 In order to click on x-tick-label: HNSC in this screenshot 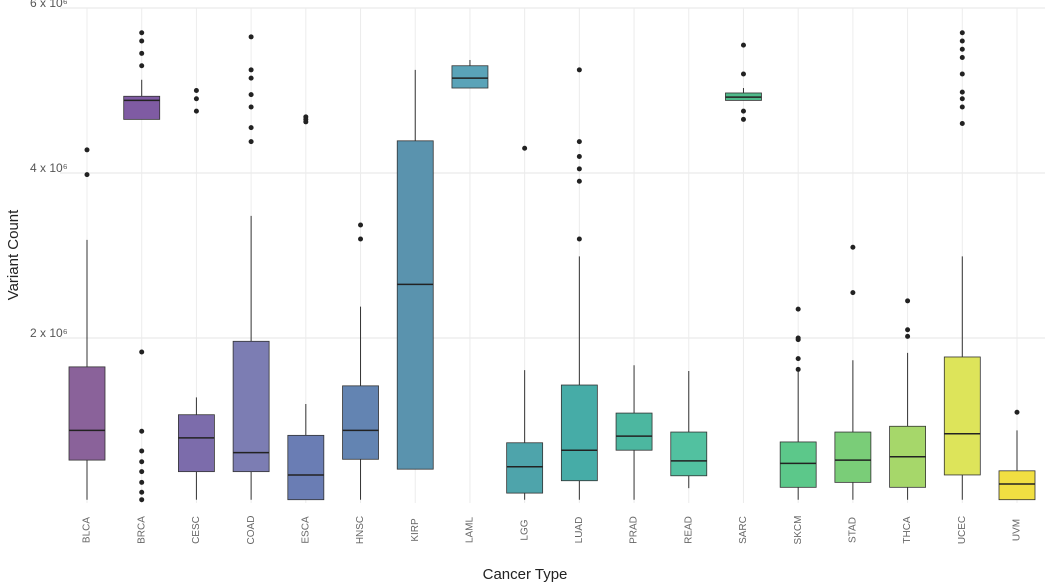, I will do `click(360, 530)`.